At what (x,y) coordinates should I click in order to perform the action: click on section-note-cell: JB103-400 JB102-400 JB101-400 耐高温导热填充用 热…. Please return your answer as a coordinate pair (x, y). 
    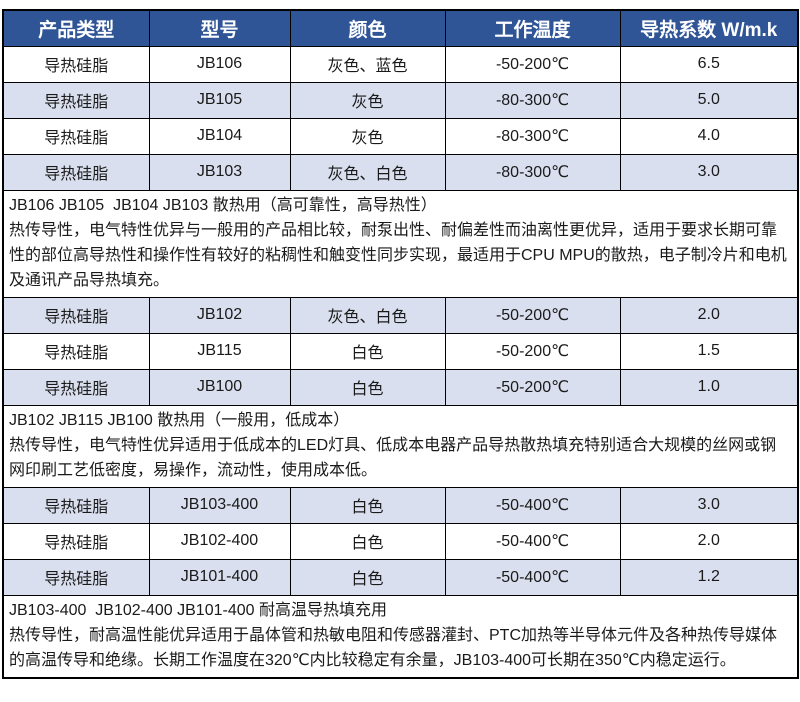
    Looking at the image, I should click on (400, 636).